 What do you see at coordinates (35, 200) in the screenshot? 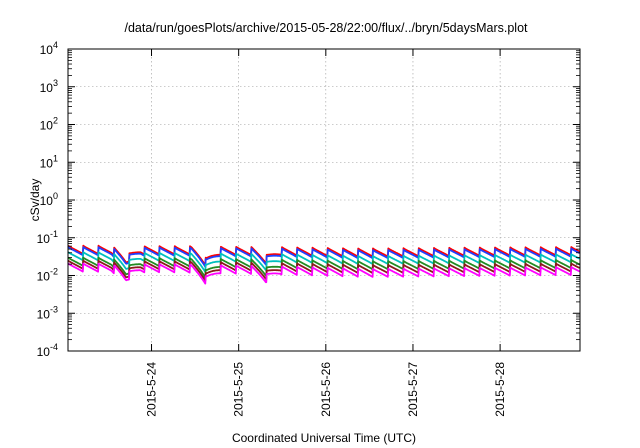
I see `y-axis-label: cSv/day` at bounding box center [35, 200].